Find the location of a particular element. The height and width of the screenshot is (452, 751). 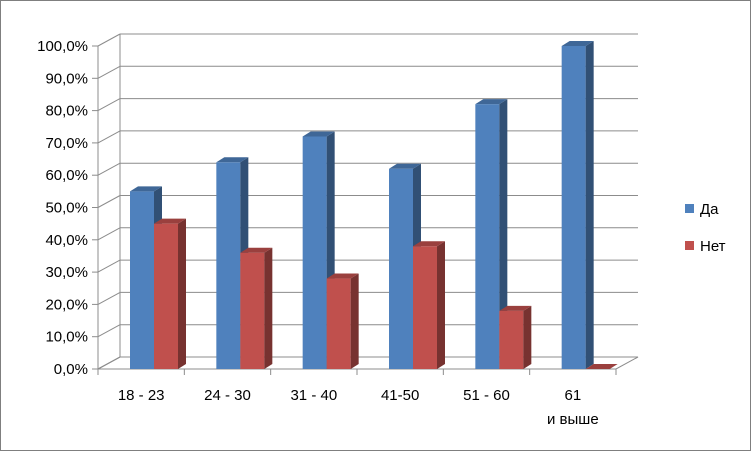

y-tick-label: 0,0% is located at coordinates (71, 369).